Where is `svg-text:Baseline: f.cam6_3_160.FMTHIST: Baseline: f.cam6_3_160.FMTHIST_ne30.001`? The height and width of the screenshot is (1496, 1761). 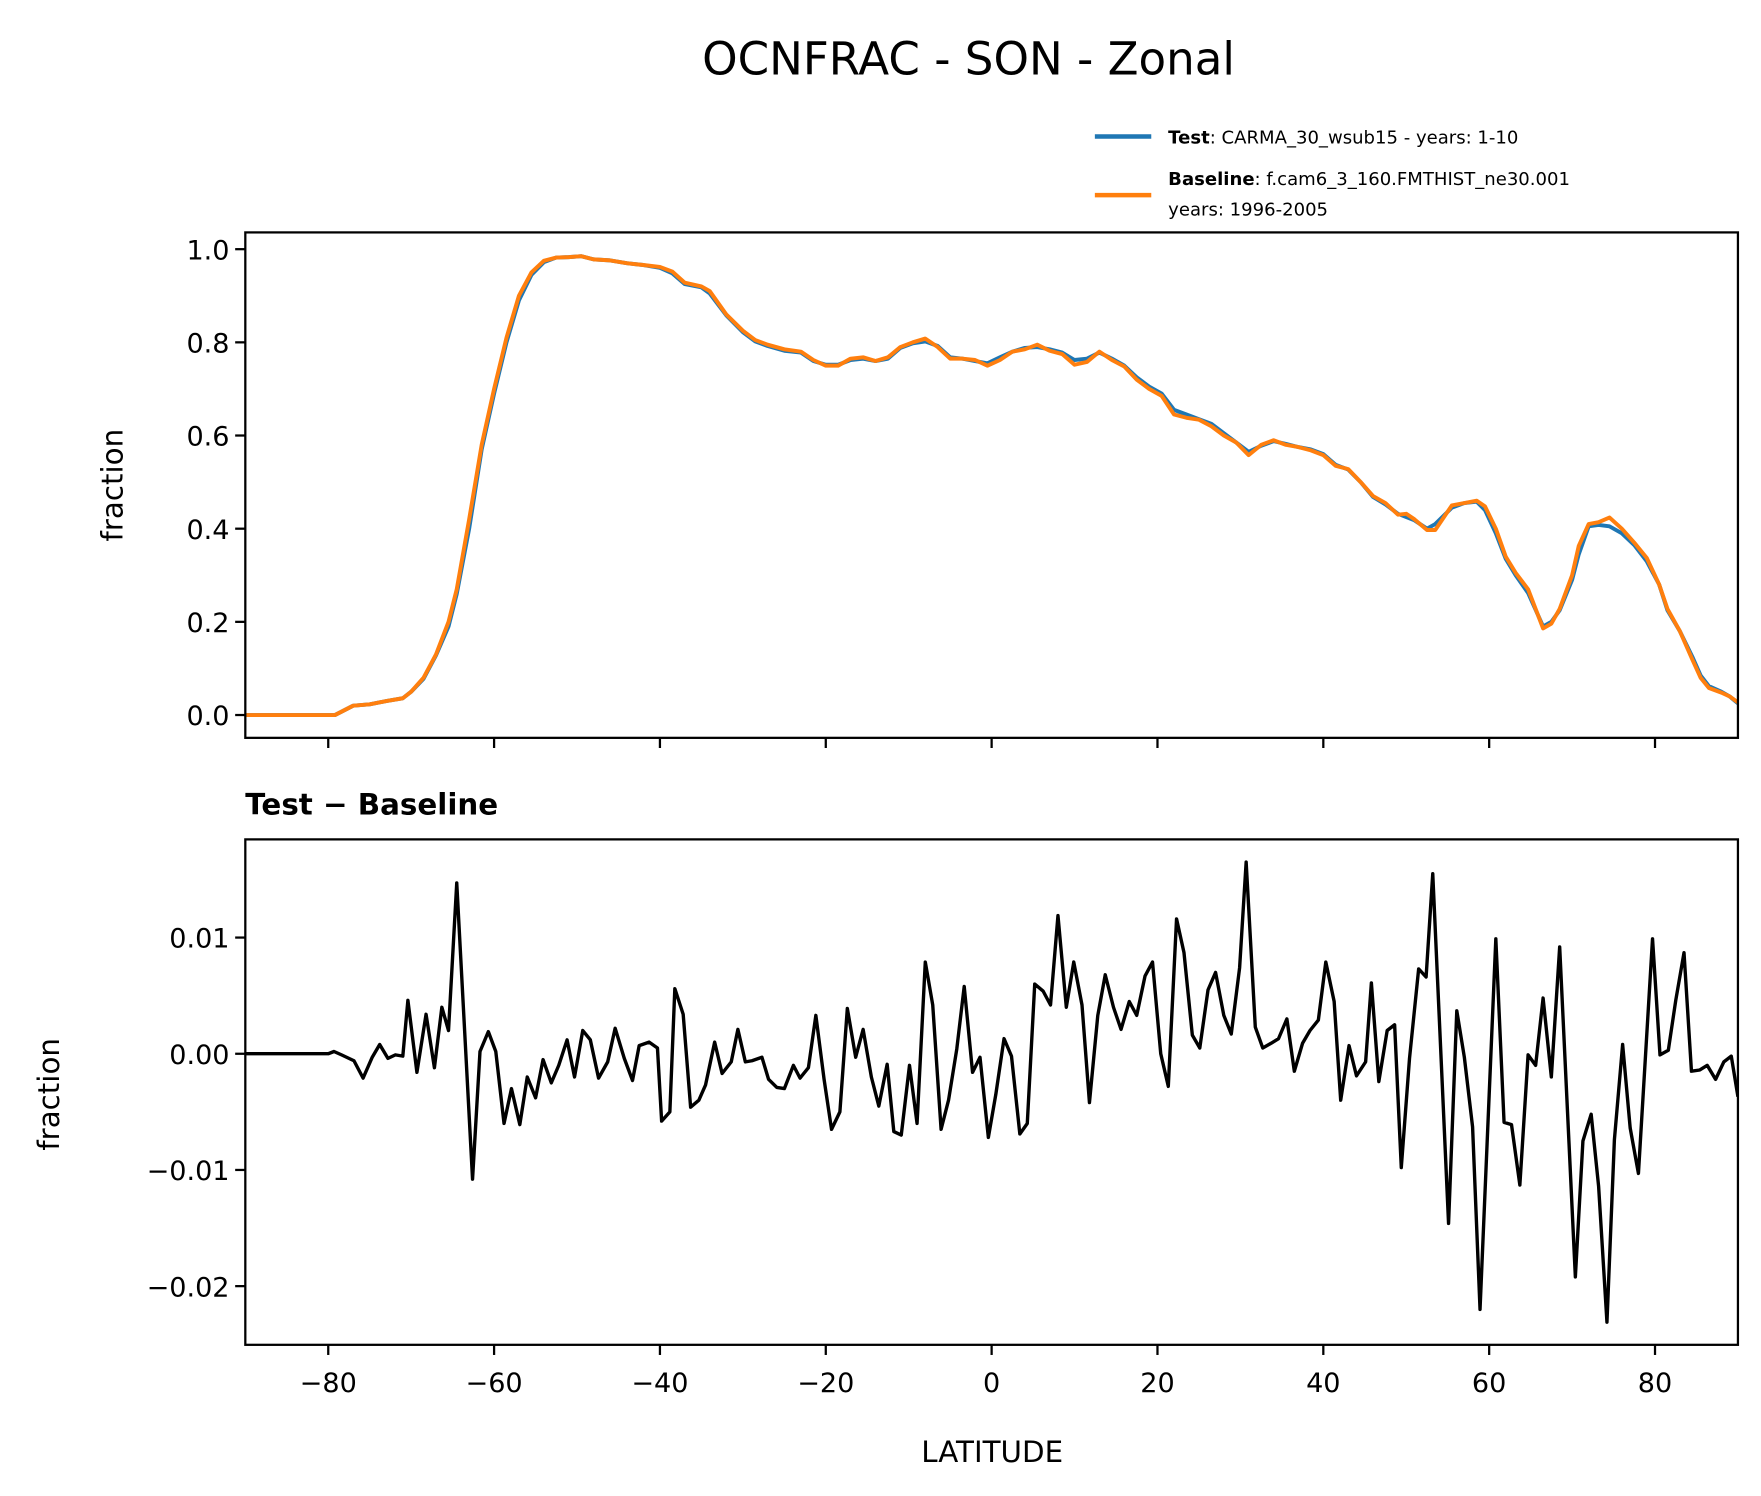 svg-text:Baseline: f.cam6_3_160.FMTHIST: Baseline: f.cam6_3_160.FMTHIST_ne30.001 is located at coordinates (1369, 179).